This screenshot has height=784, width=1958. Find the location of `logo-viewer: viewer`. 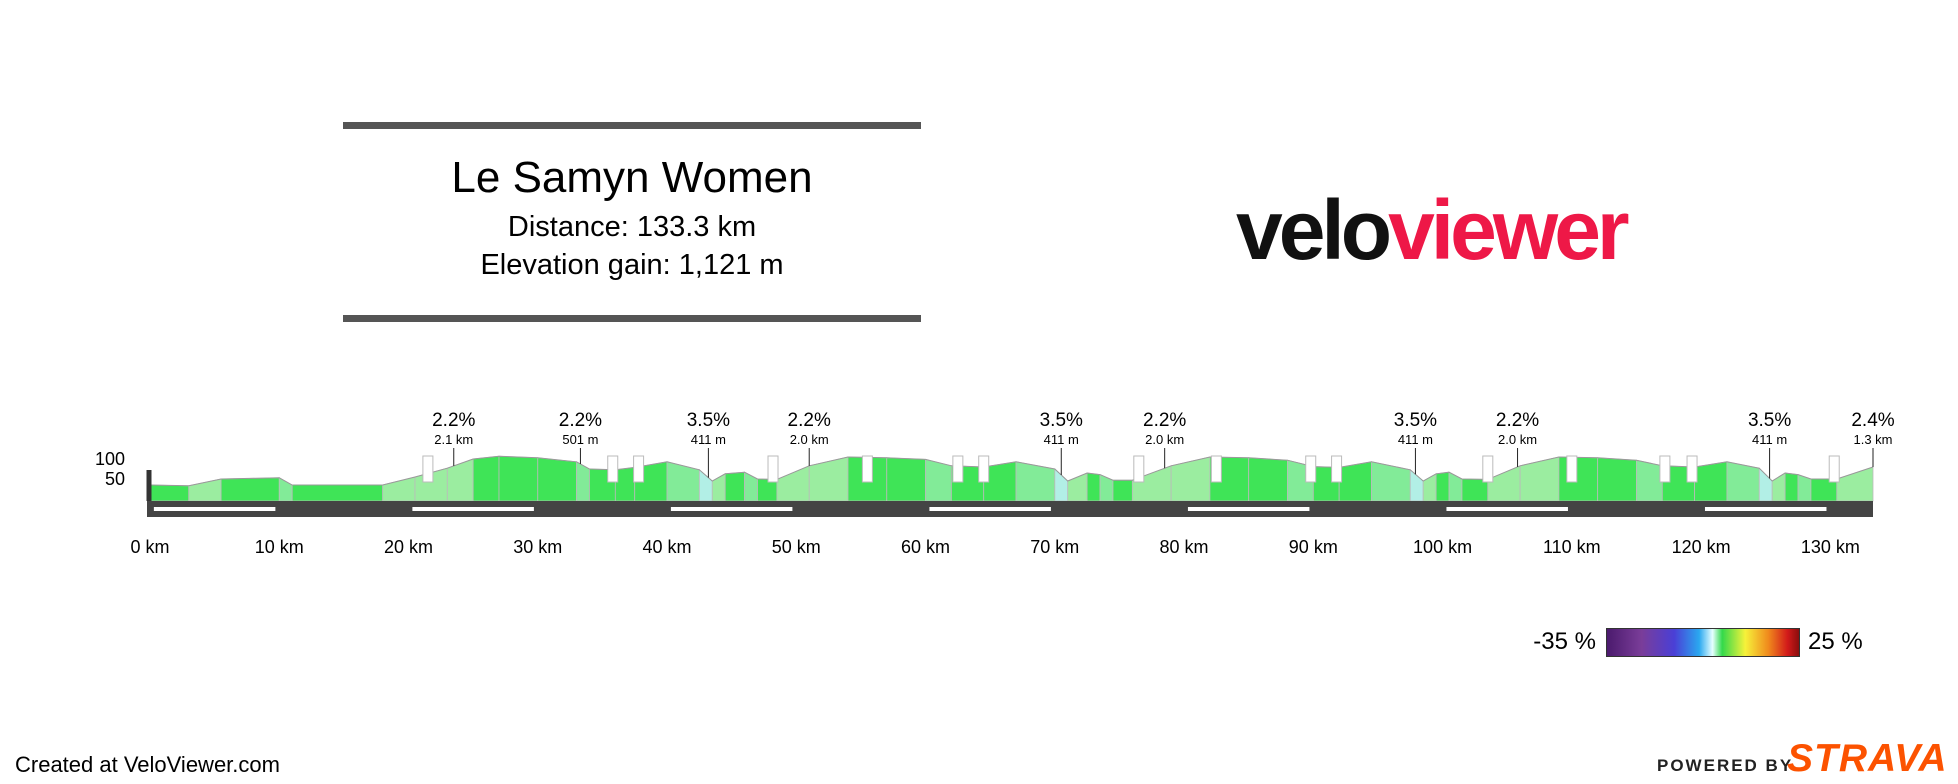

logo-viewer: viewer is located at coordinates (1509, 230).